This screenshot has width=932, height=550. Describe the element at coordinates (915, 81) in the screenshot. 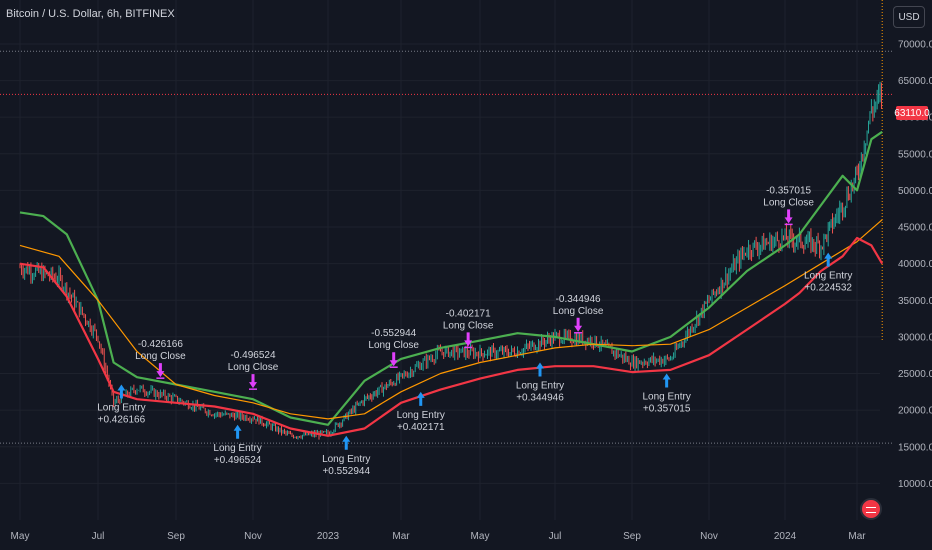

I see `y-tick-label: 65000.0` at that location.